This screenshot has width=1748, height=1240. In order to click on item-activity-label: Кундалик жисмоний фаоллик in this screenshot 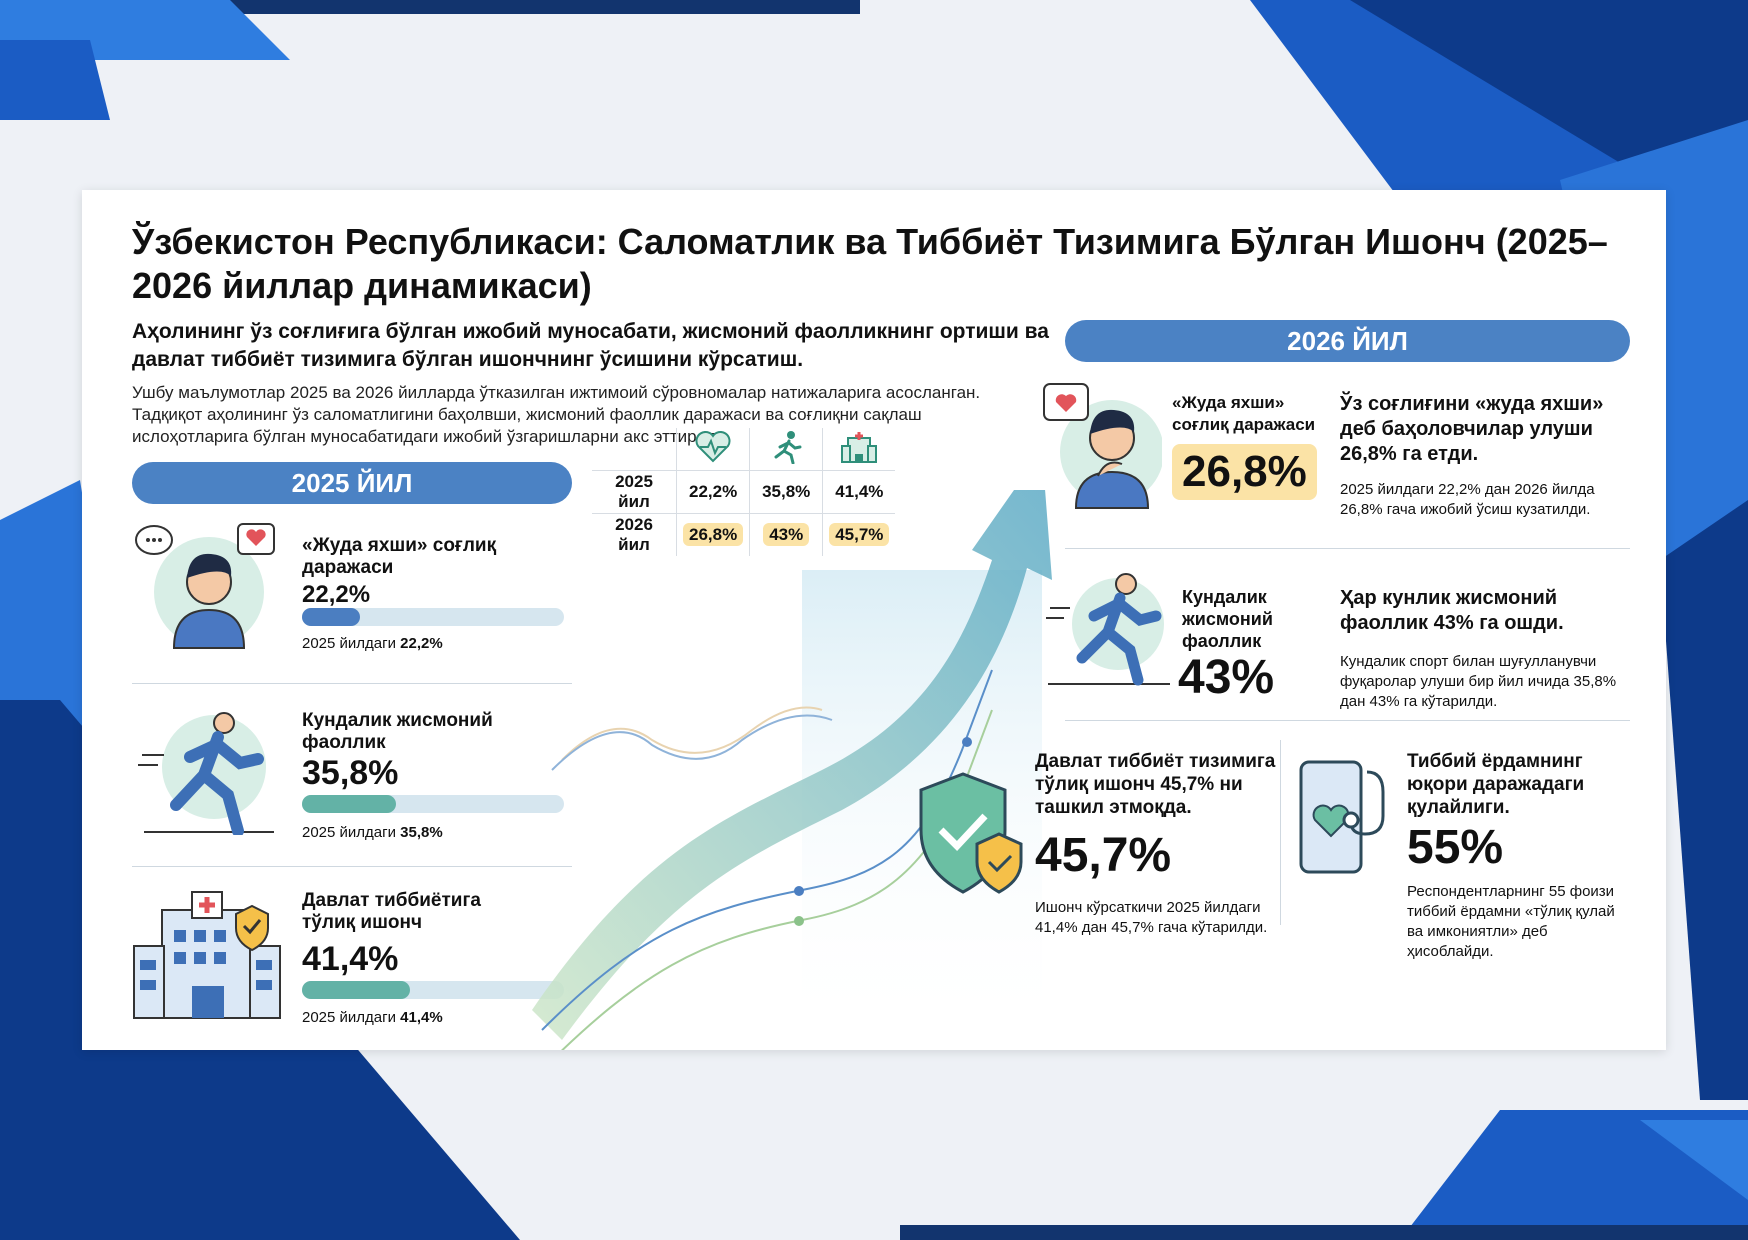, I will do `click(397, 731)`.